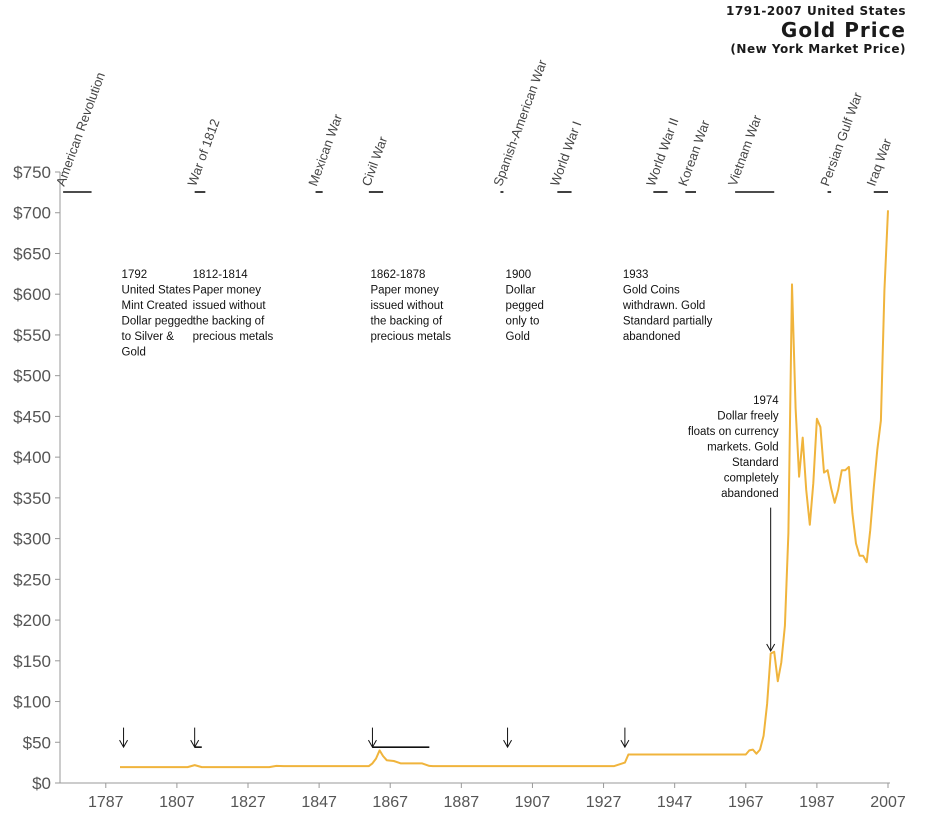  I want to click on annotation-text: markets. Gold, so click(743, 448).